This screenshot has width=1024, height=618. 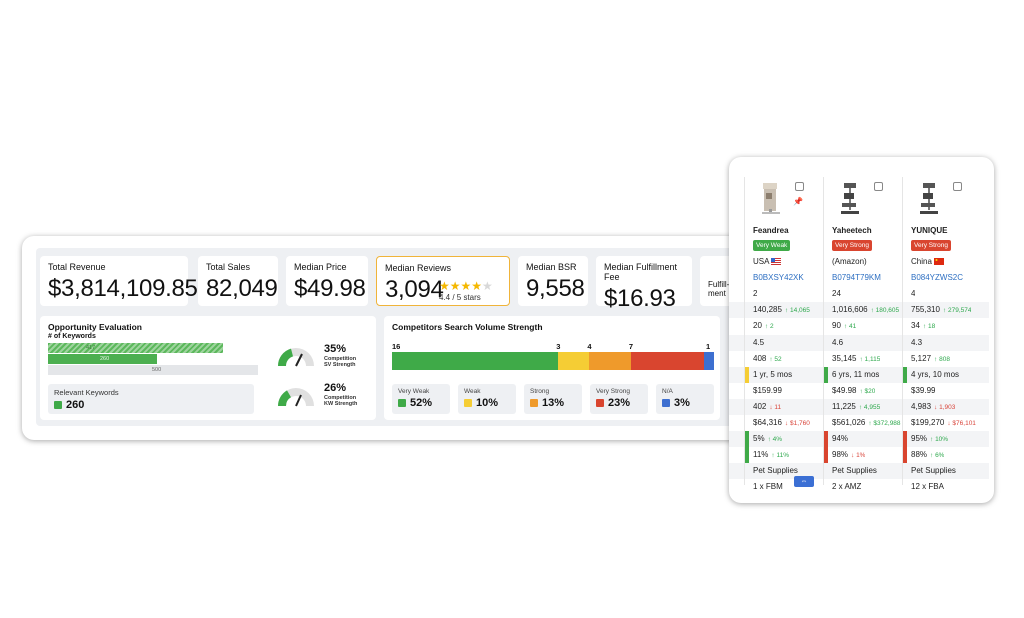 I want to click on cell-country: (Amazon), so click(x=849, y=261).